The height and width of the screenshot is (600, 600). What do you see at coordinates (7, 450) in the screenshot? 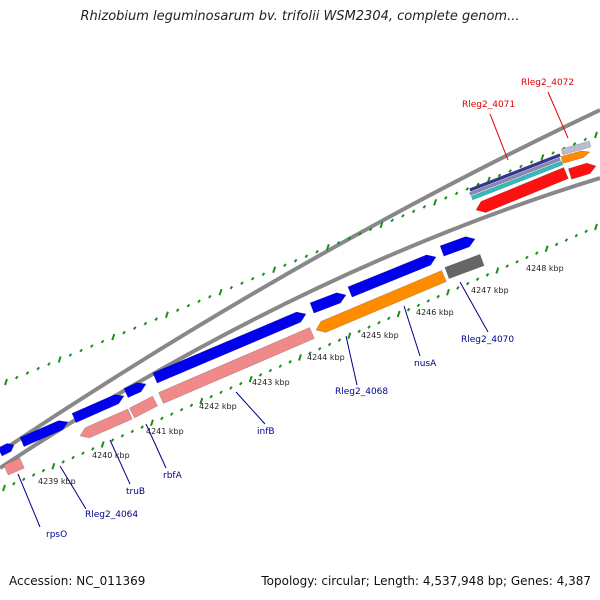
I see `gene-arrow-rpsO` at bounding box center [7, 450].